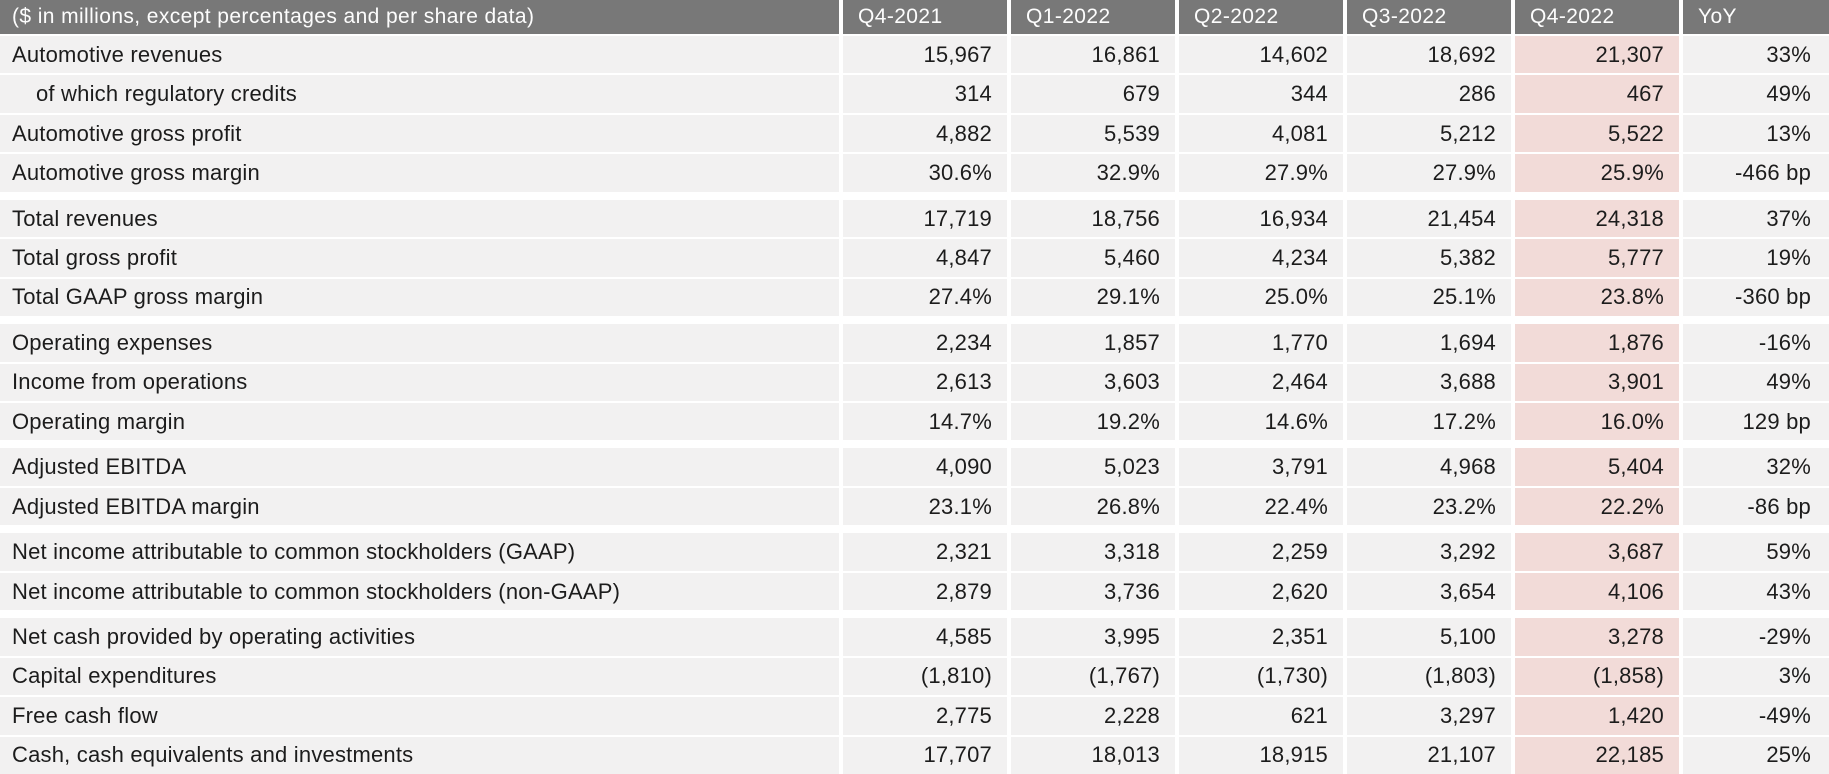  I want to click on yoy-value: -29%, so click(1756, 637).